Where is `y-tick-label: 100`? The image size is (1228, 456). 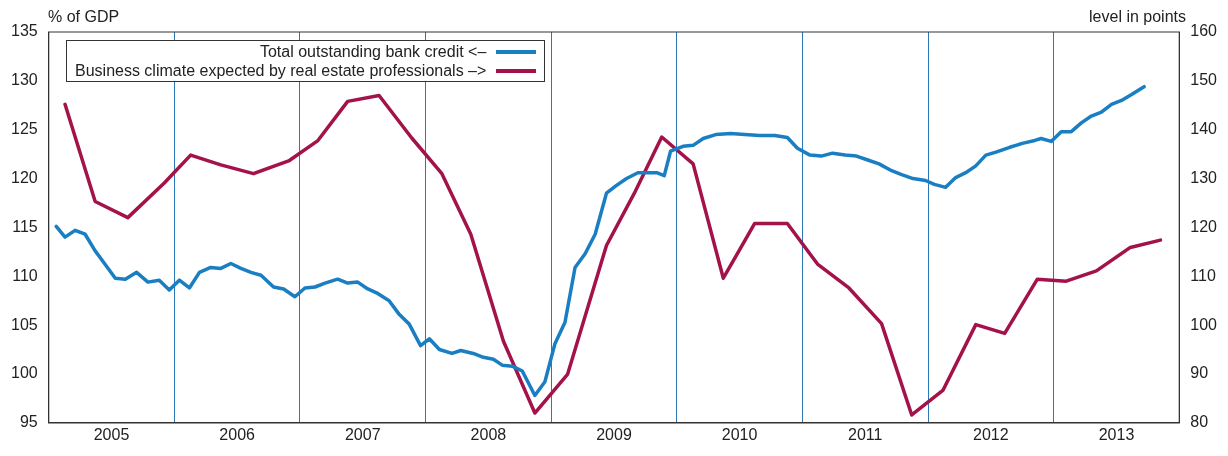
y-tick-label: 100 is located at coordinates (24, 373).